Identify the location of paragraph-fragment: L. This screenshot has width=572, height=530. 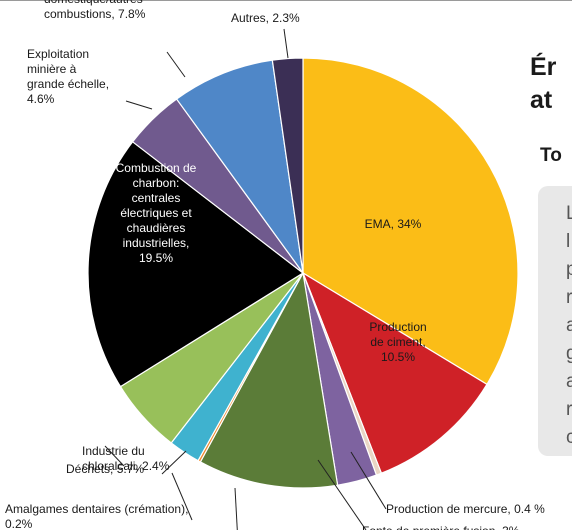
(569, 213).